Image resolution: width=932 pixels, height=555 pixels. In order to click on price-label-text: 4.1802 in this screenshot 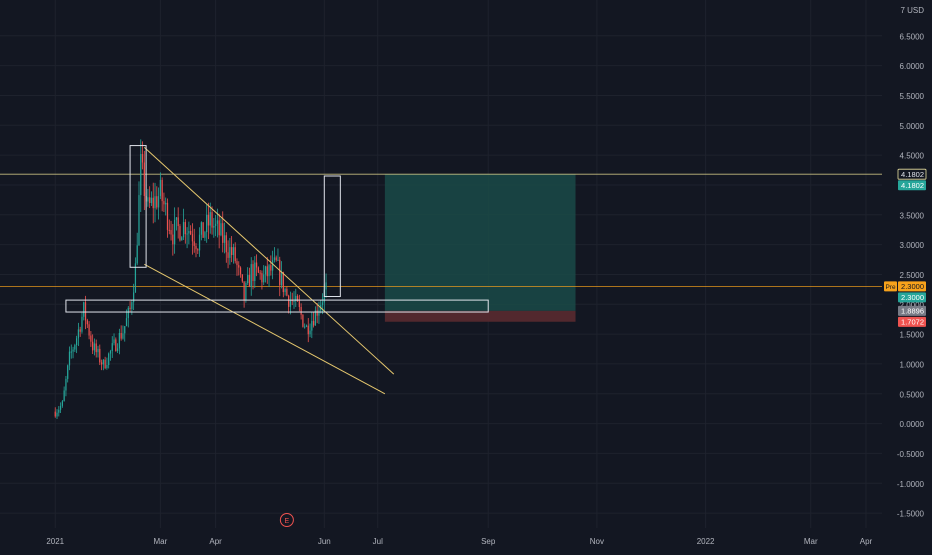, I will do `click(912, 174)`.